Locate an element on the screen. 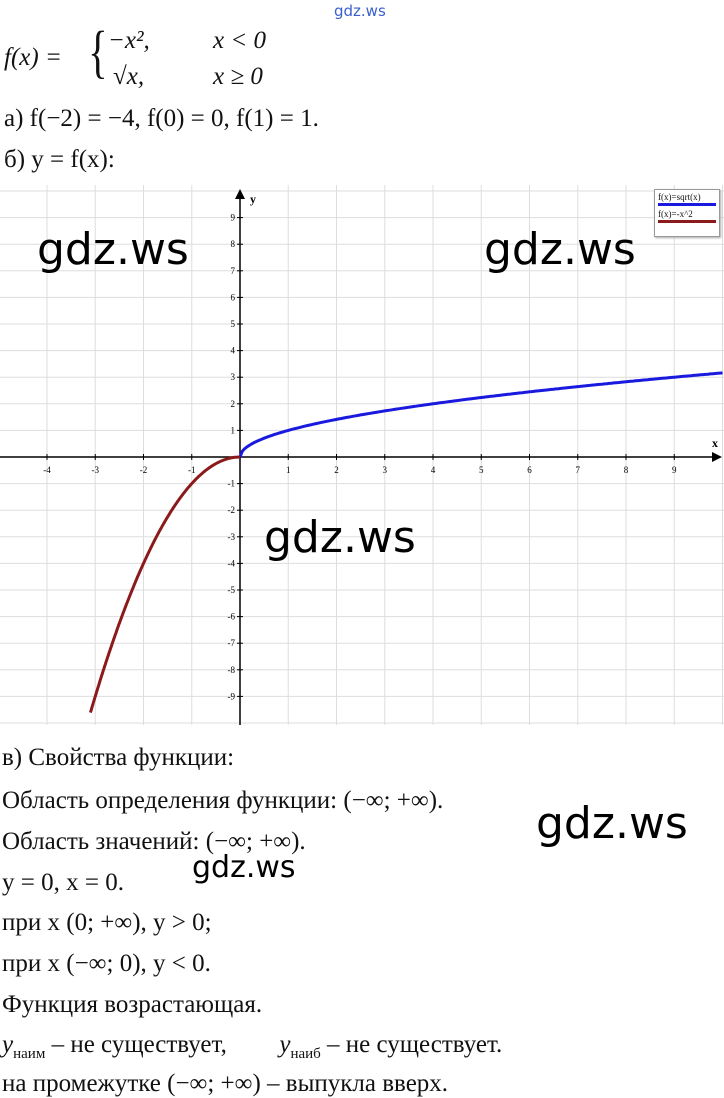 This screenshot has width=724, height=1098. ymin-sub: наим is located at coordinates (29, 1054).